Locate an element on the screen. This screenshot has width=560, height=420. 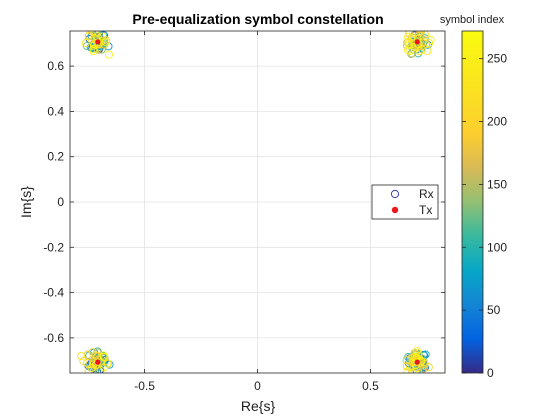
chart-title: Pre-equalization symbol constellation is located at coordinates (257, 19).